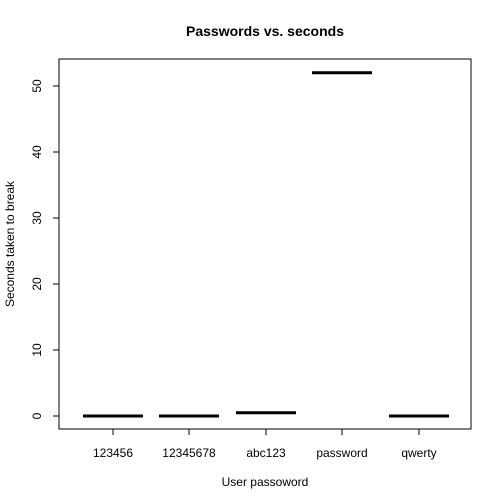 The image size is (504, 504). What do you see at coordinates (266, 453) in the screenshot?
I see `x-tick-label: abc123` at bounding box center [266, 453].